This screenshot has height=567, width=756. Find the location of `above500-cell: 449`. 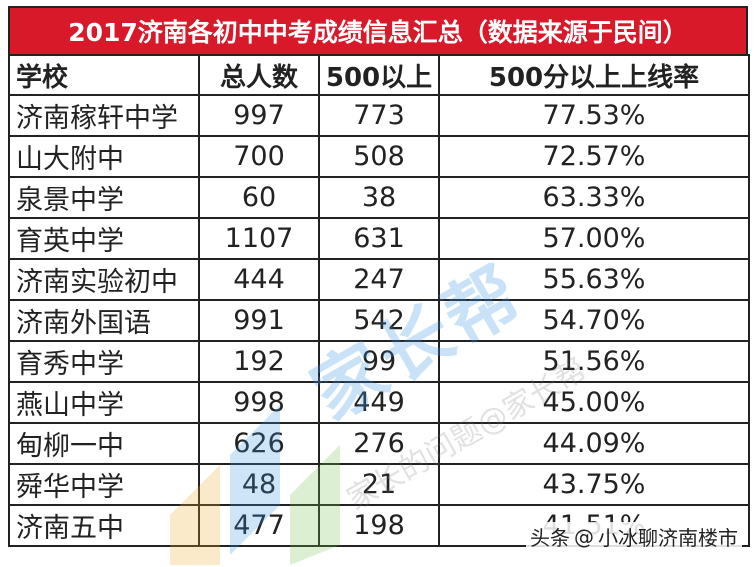

above500-cell: 449 is located at coordinates (379, 402).